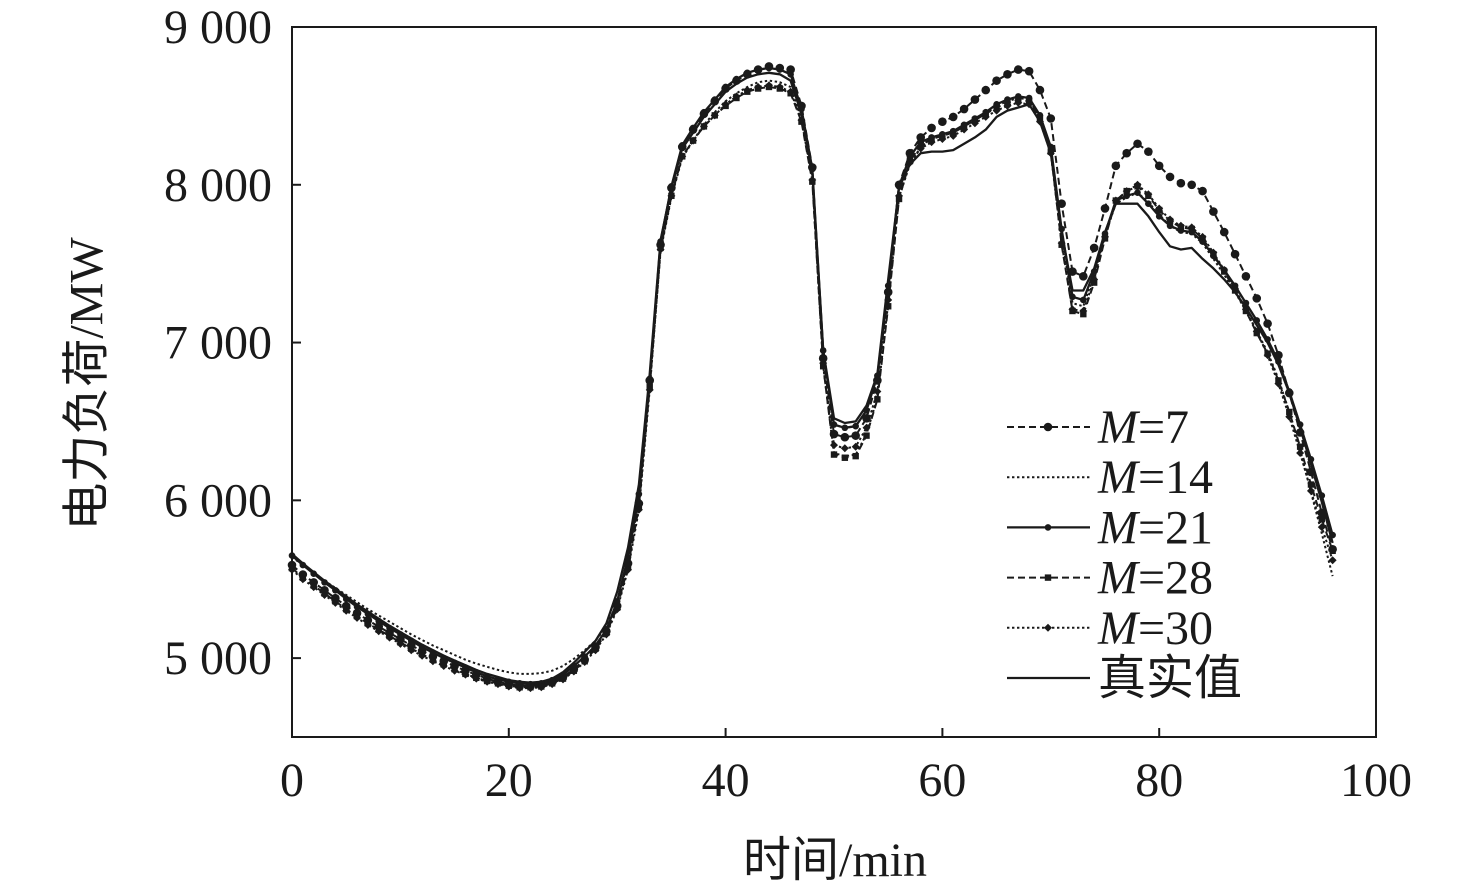  What do you see at coordinates (218, 500) in the screenshot?
I see `y-tick-label: 6 000` at bounding box center [218, 500].